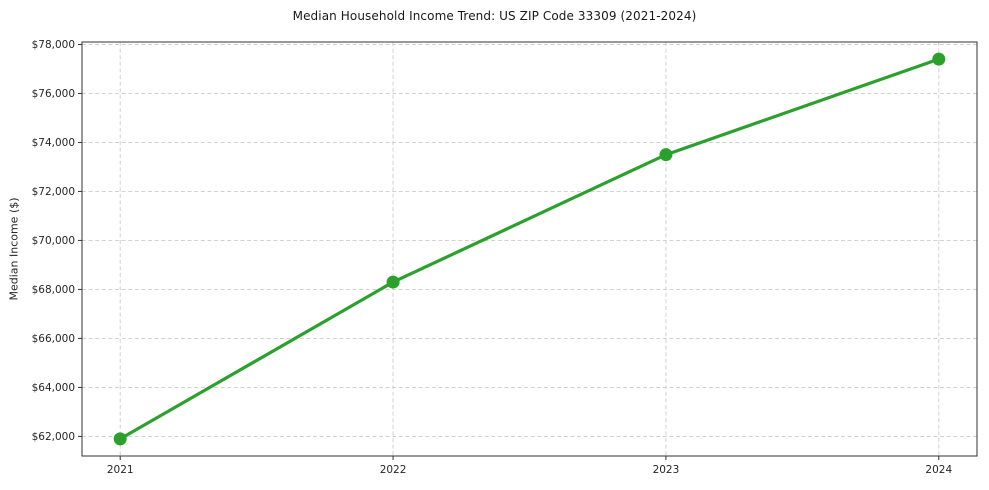  Describe the element at coordinates (53, 339) in the screenshot. I see `y-tick-label: $66,000` at that location.